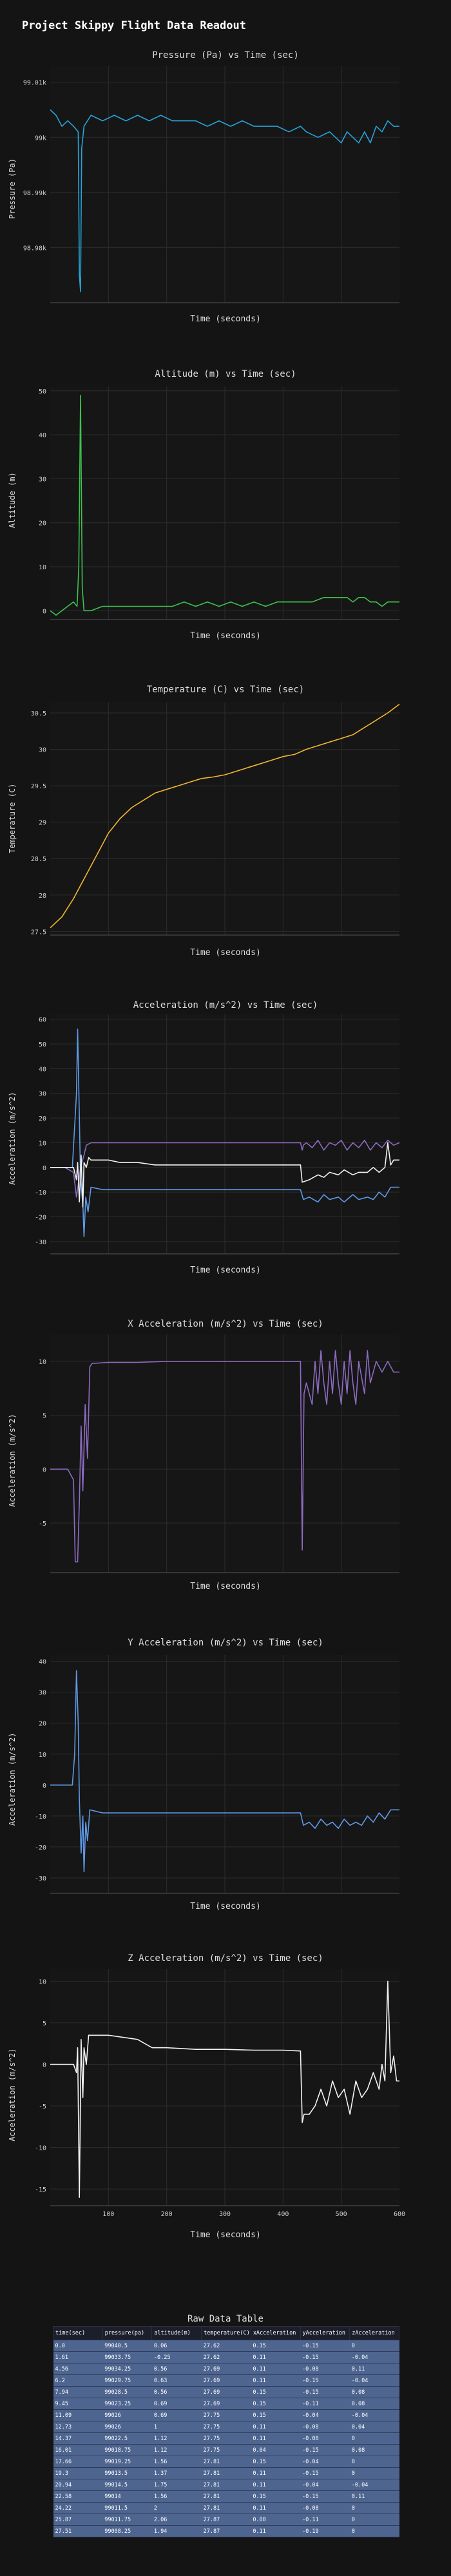  What do you see at coordinates (42, 391) in the screenshot?
I see `y-tick-label: 50` at bounding box center [42, 391].